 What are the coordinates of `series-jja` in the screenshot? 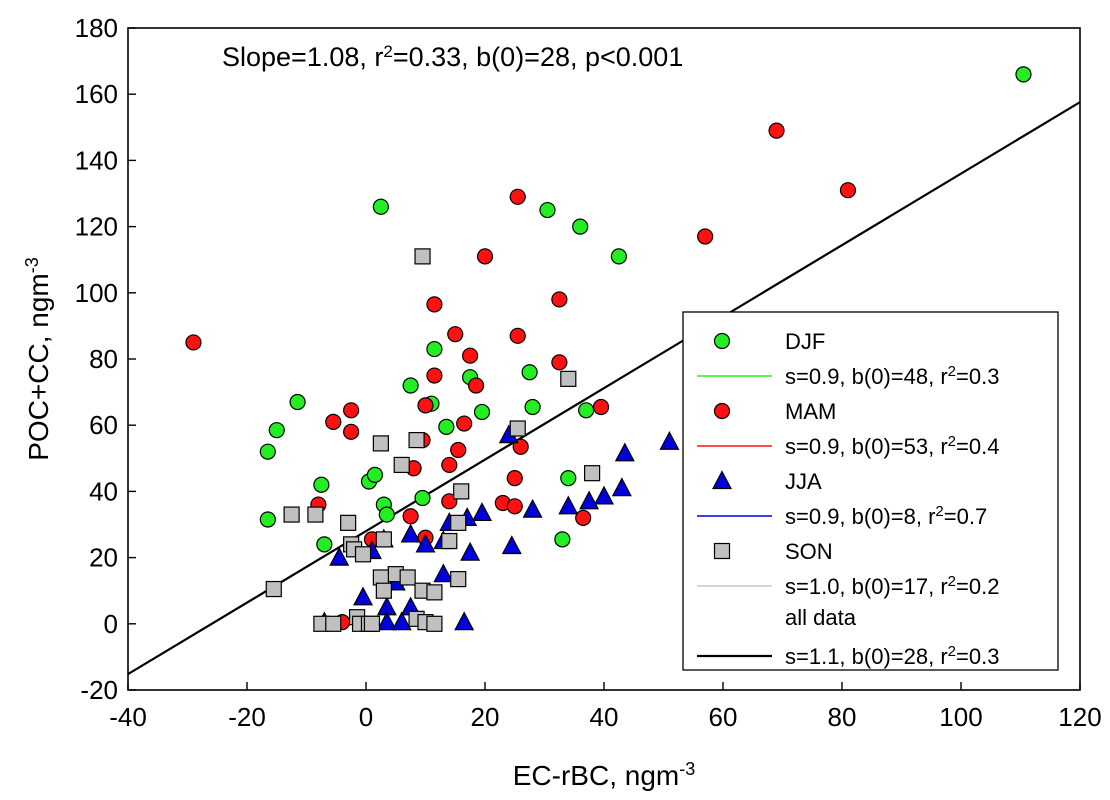 It's located at (497, 527).